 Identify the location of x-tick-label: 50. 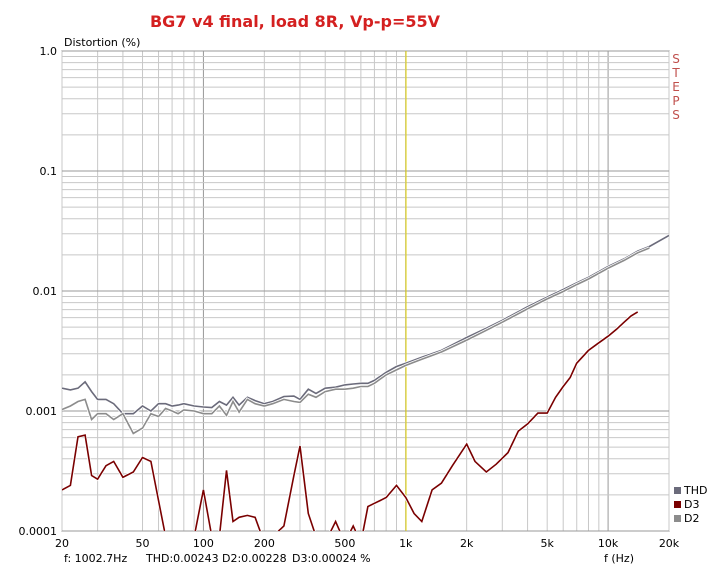
(143, 543).